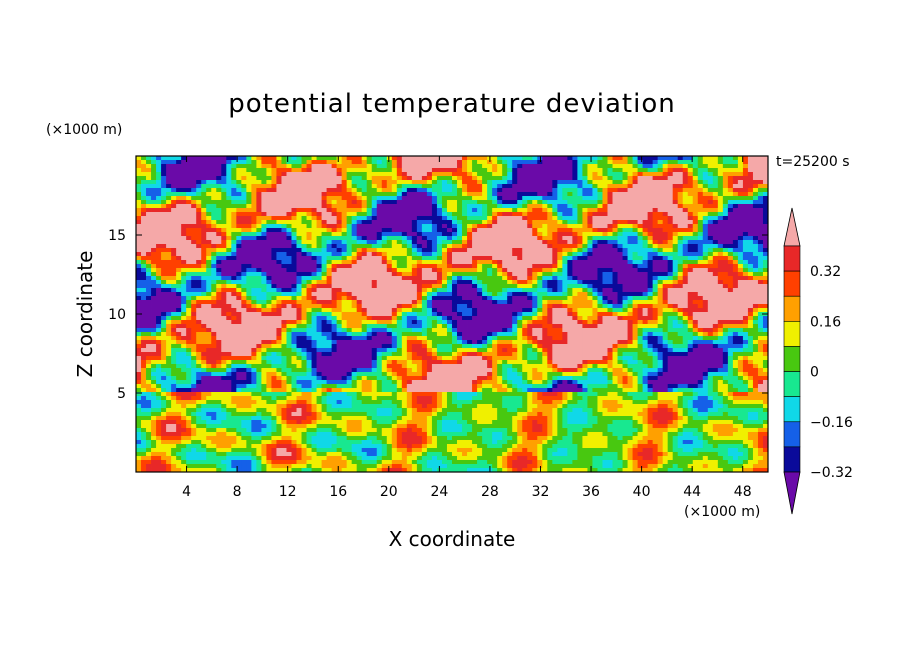 This screenshot has width=904, height=654. Describe the element at coordinates (452, 539) in the screenshot. I see `x-axis-label: X coordinate` at that location.